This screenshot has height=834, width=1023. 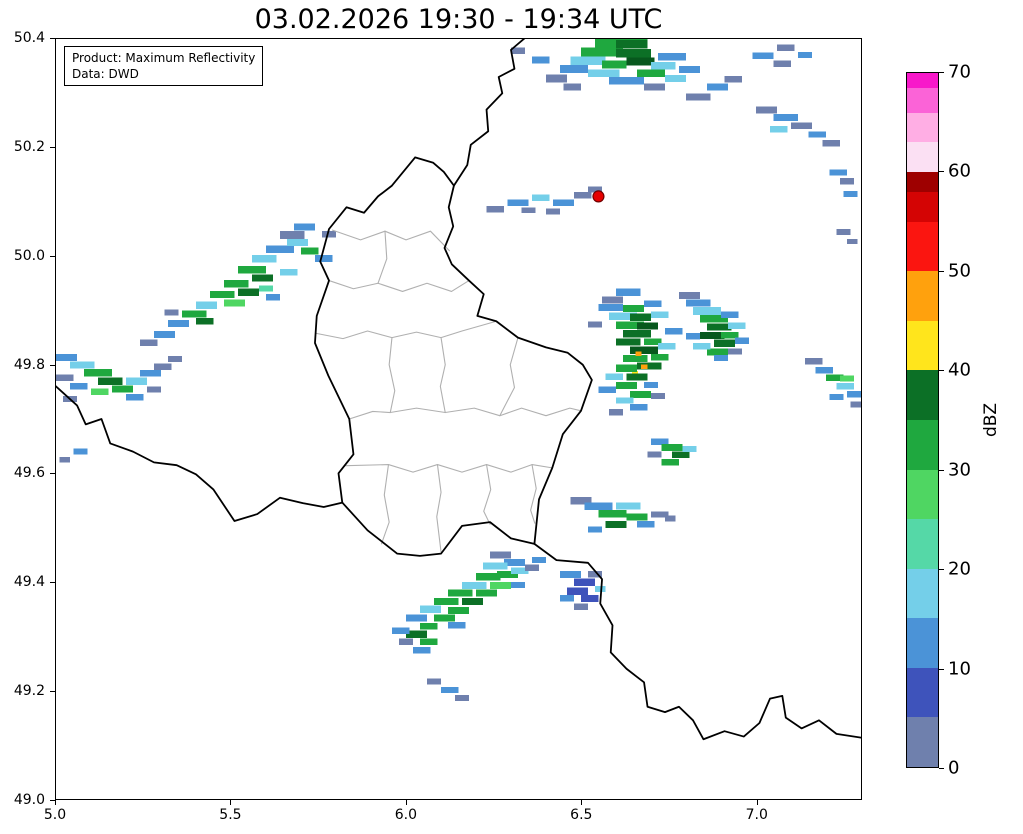 I want to click on colorbar-tick-mark, so click(x=941, y=271).